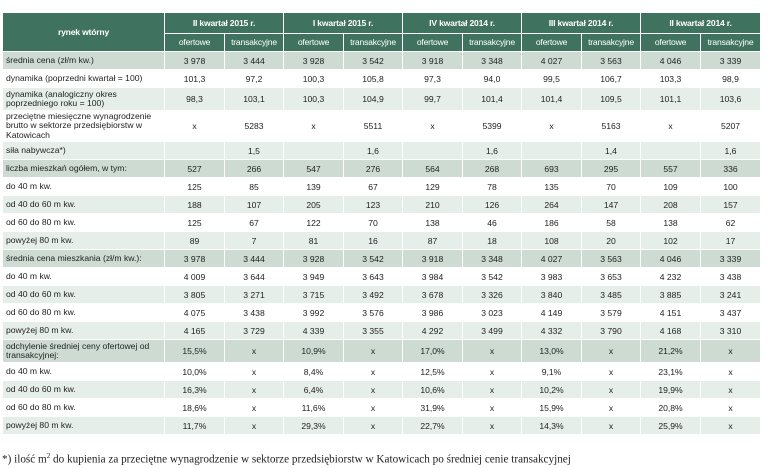  I want to click on cell-offer-value: 3 984, so click(432, 276).